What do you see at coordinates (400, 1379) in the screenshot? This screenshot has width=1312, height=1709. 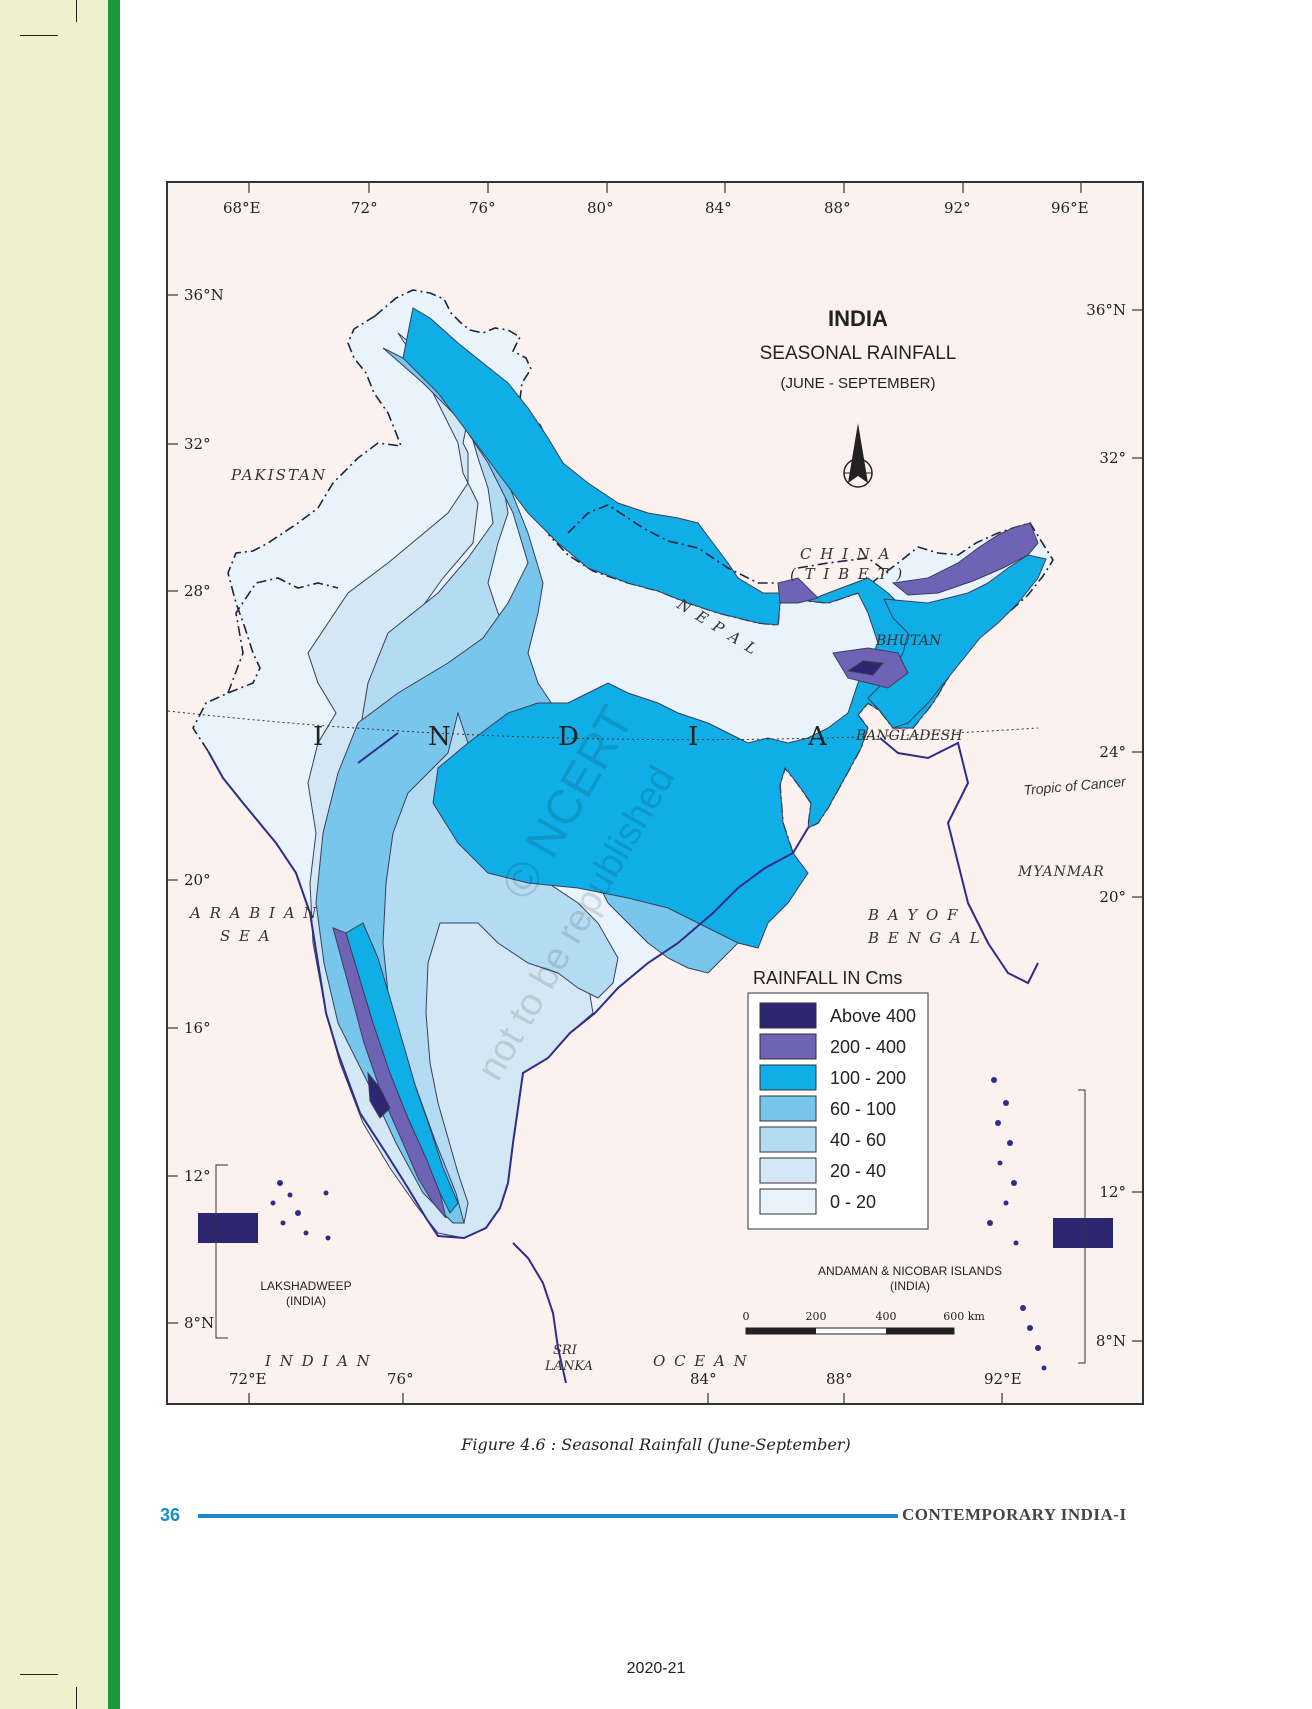 I see `lon-label-bottom: 76°` at bounding box center [400, 1379].